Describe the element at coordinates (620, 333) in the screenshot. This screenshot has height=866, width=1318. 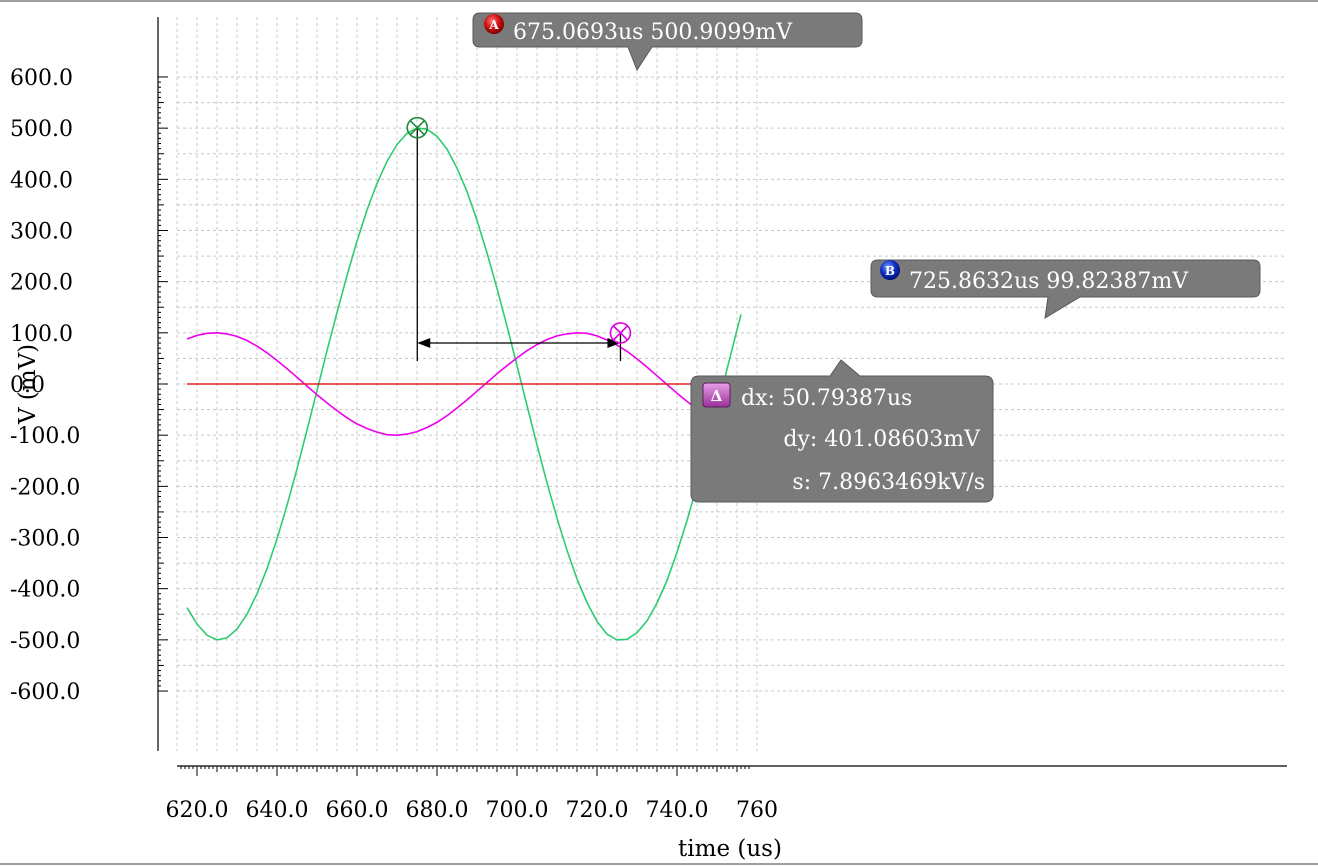
I see `marker-b-symbol` at that location.